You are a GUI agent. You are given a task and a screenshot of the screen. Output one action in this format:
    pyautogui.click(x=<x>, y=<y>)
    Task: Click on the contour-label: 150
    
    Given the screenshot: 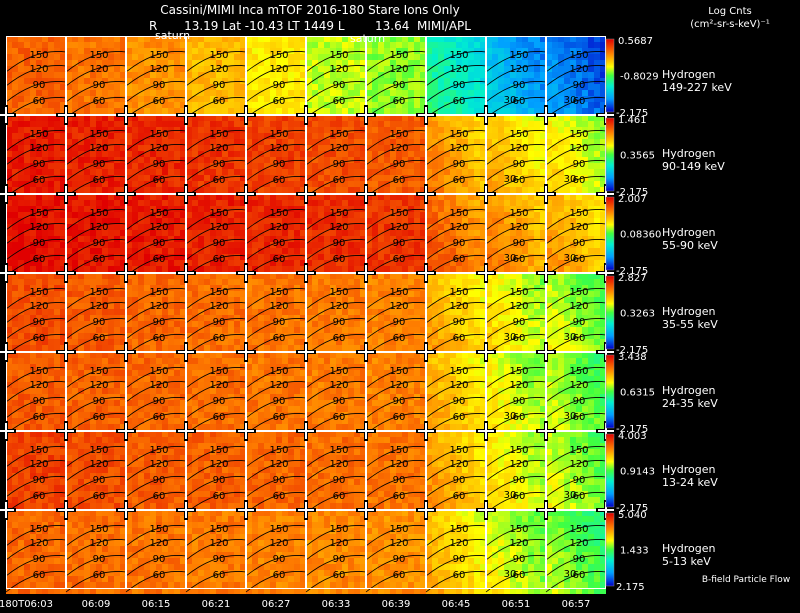 What is the action you would take?
    pyautogui.click(x=458, y=55)
    